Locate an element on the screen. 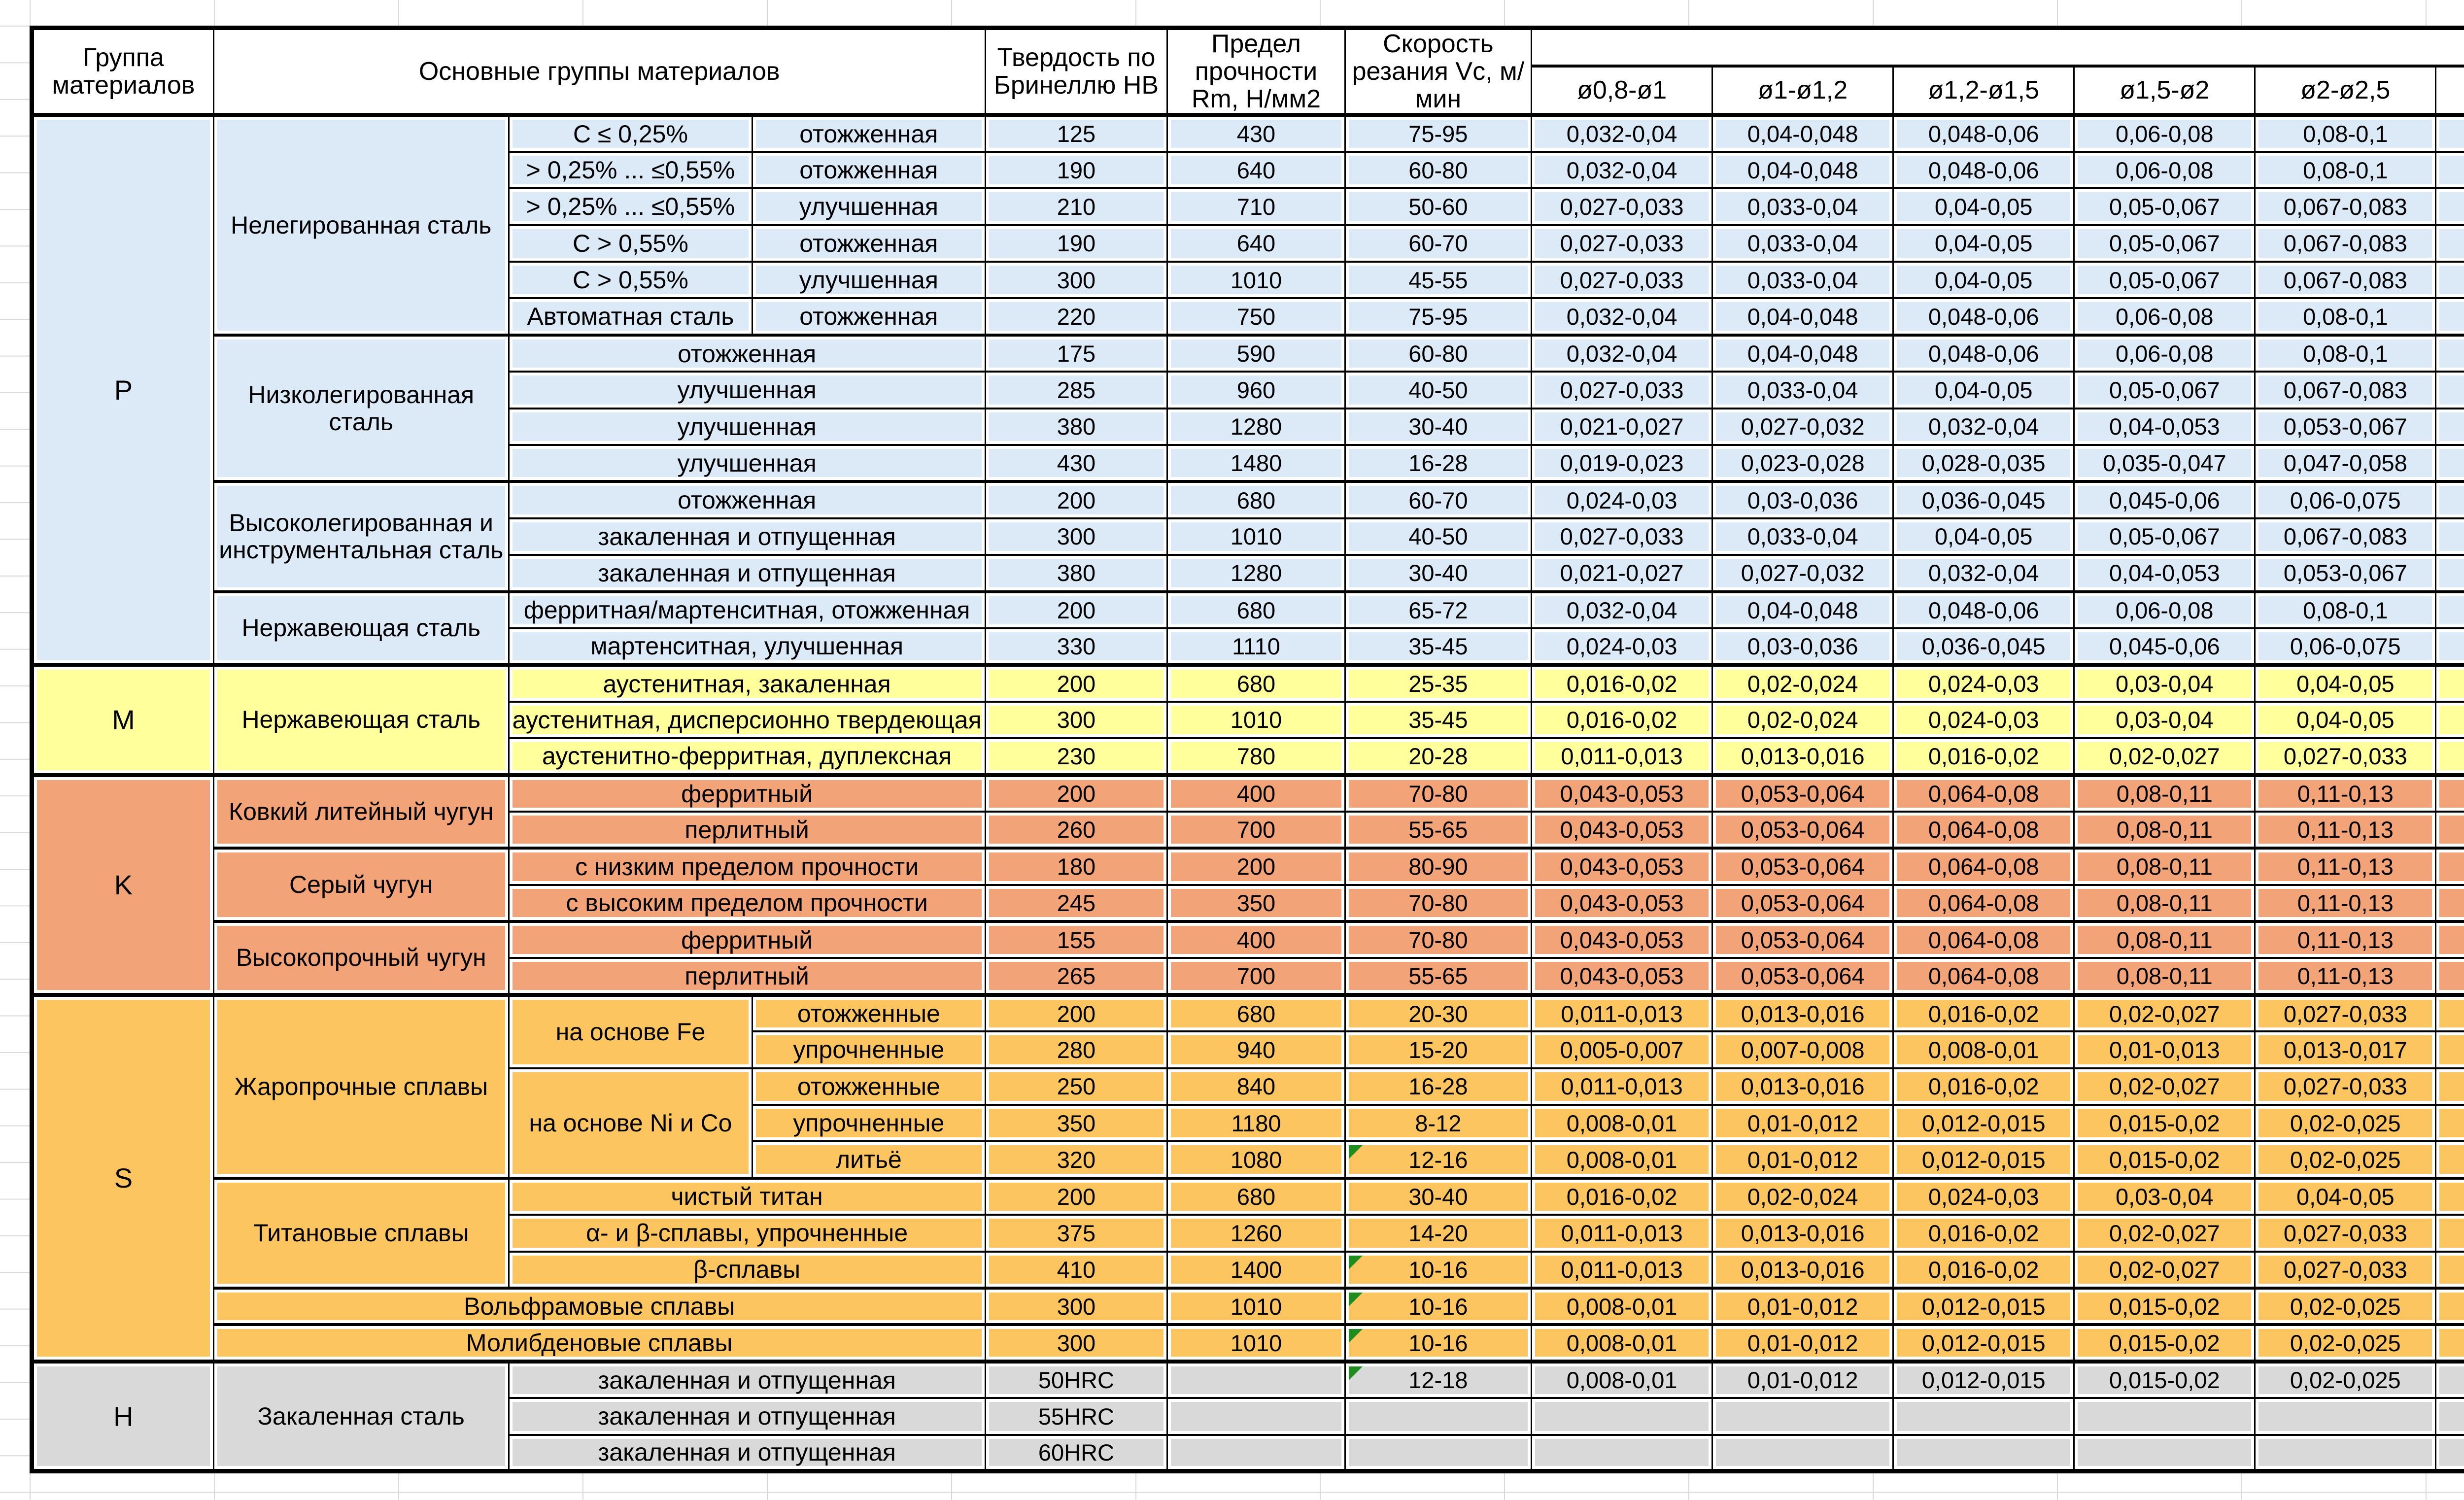 This screenshot has width=2464, height=1500. cell-feed-value: 0,11-0,13 is located at coordinates (2345, 903).